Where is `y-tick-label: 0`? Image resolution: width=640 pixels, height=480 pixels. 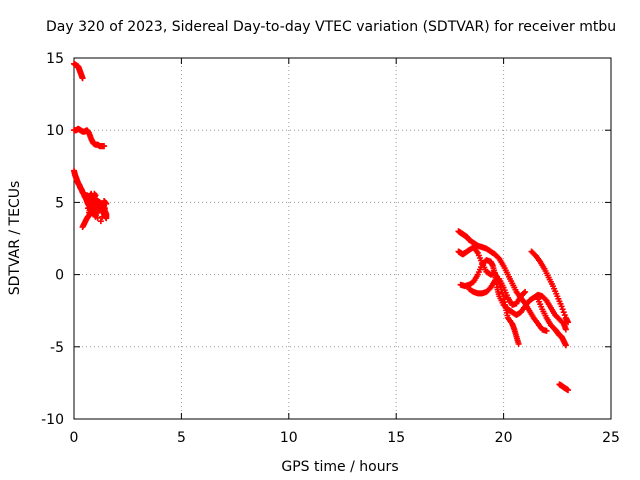 y-tick-label: 0 is located at coordinates (59, 276).